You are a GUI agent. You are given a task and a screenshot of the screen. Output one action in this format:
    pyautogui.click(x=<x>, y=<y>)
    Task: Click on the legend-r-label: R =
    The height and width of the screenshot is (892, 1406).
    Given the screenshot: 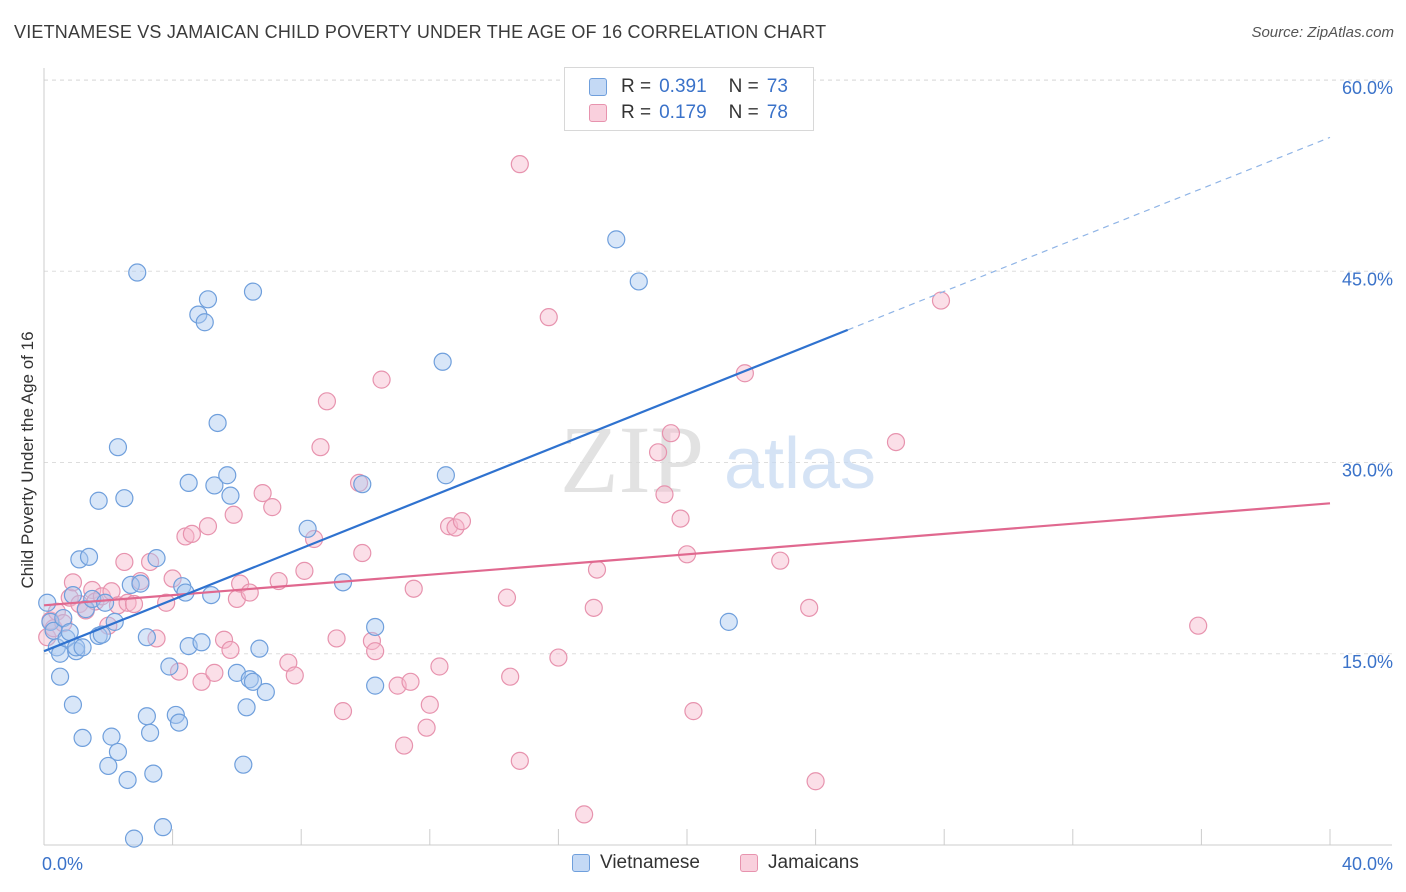 What is the action you would take?
    pyautogui.click(x=636, y=86)
    